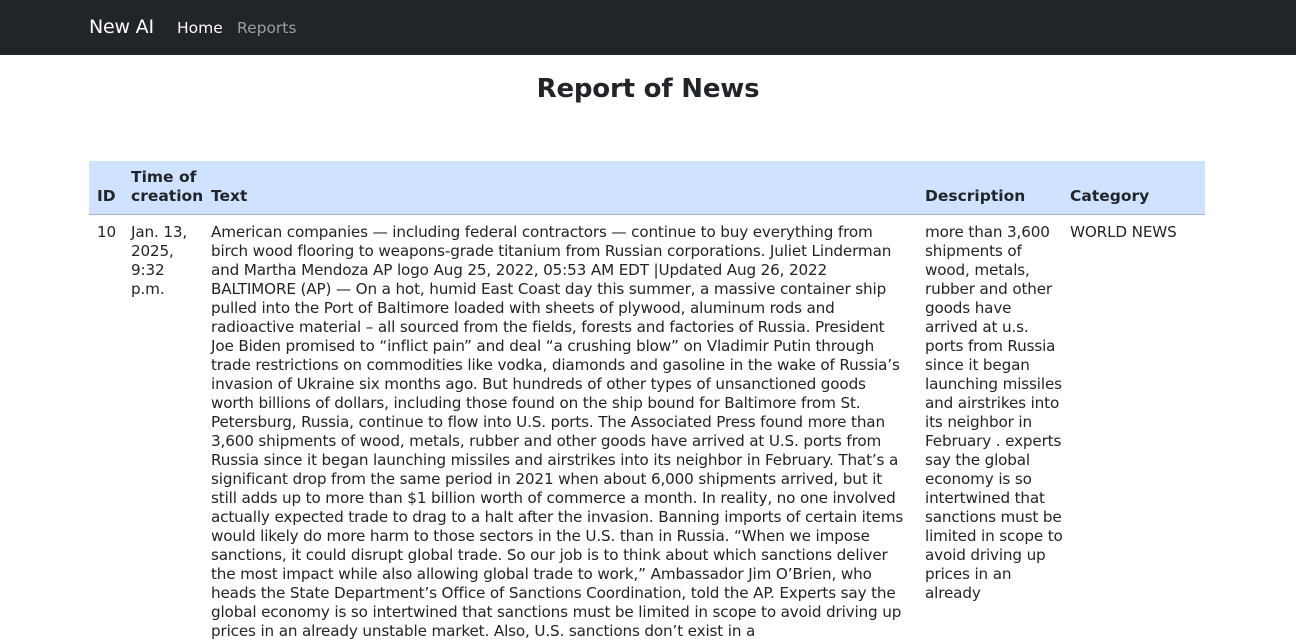 Image resolution: width=1296 pixels, height=641 pixels. What do you see at coordinates (648, 27) in the screenshot?
I see `top-navbar: New AI Home Reports` at bounding box center [648, 27].